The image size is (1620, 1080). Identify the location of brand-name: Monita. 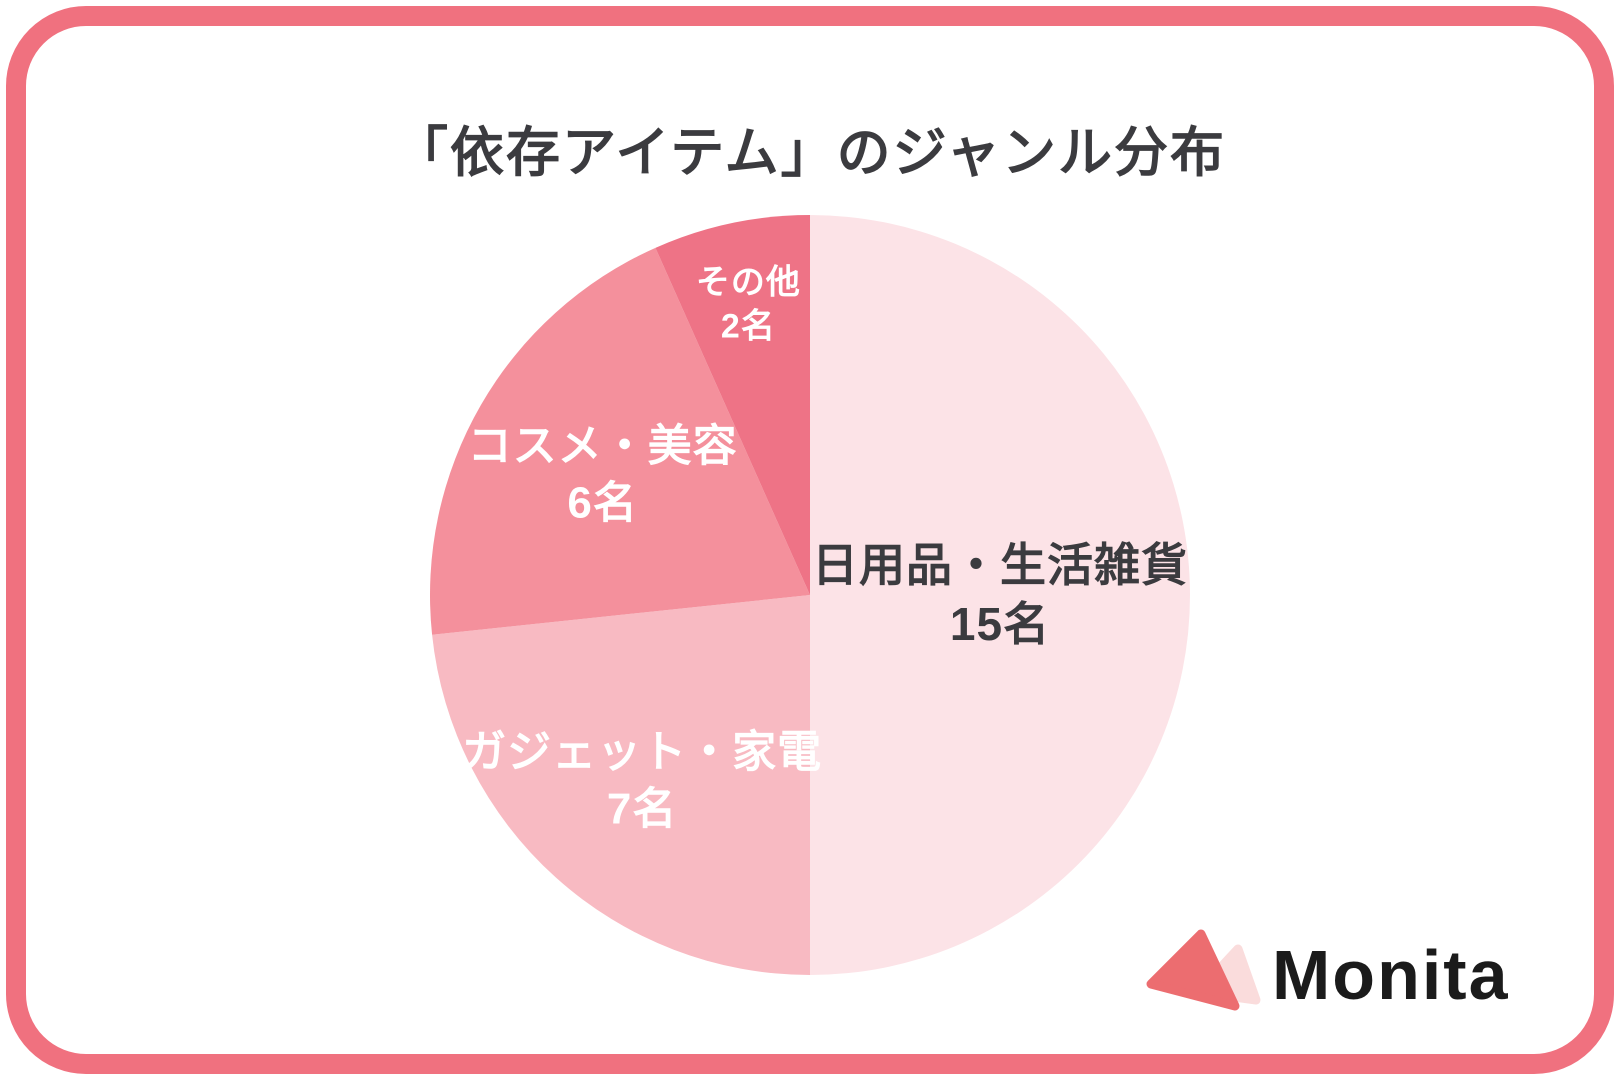
(1391, 975).